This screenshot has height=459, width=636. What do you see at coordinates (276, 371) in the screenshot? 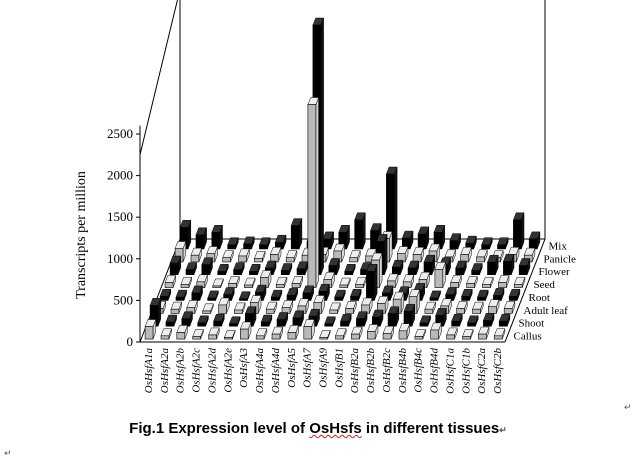
I see `gene-label: OsHsfA4d` at bounding box center [276, 371].